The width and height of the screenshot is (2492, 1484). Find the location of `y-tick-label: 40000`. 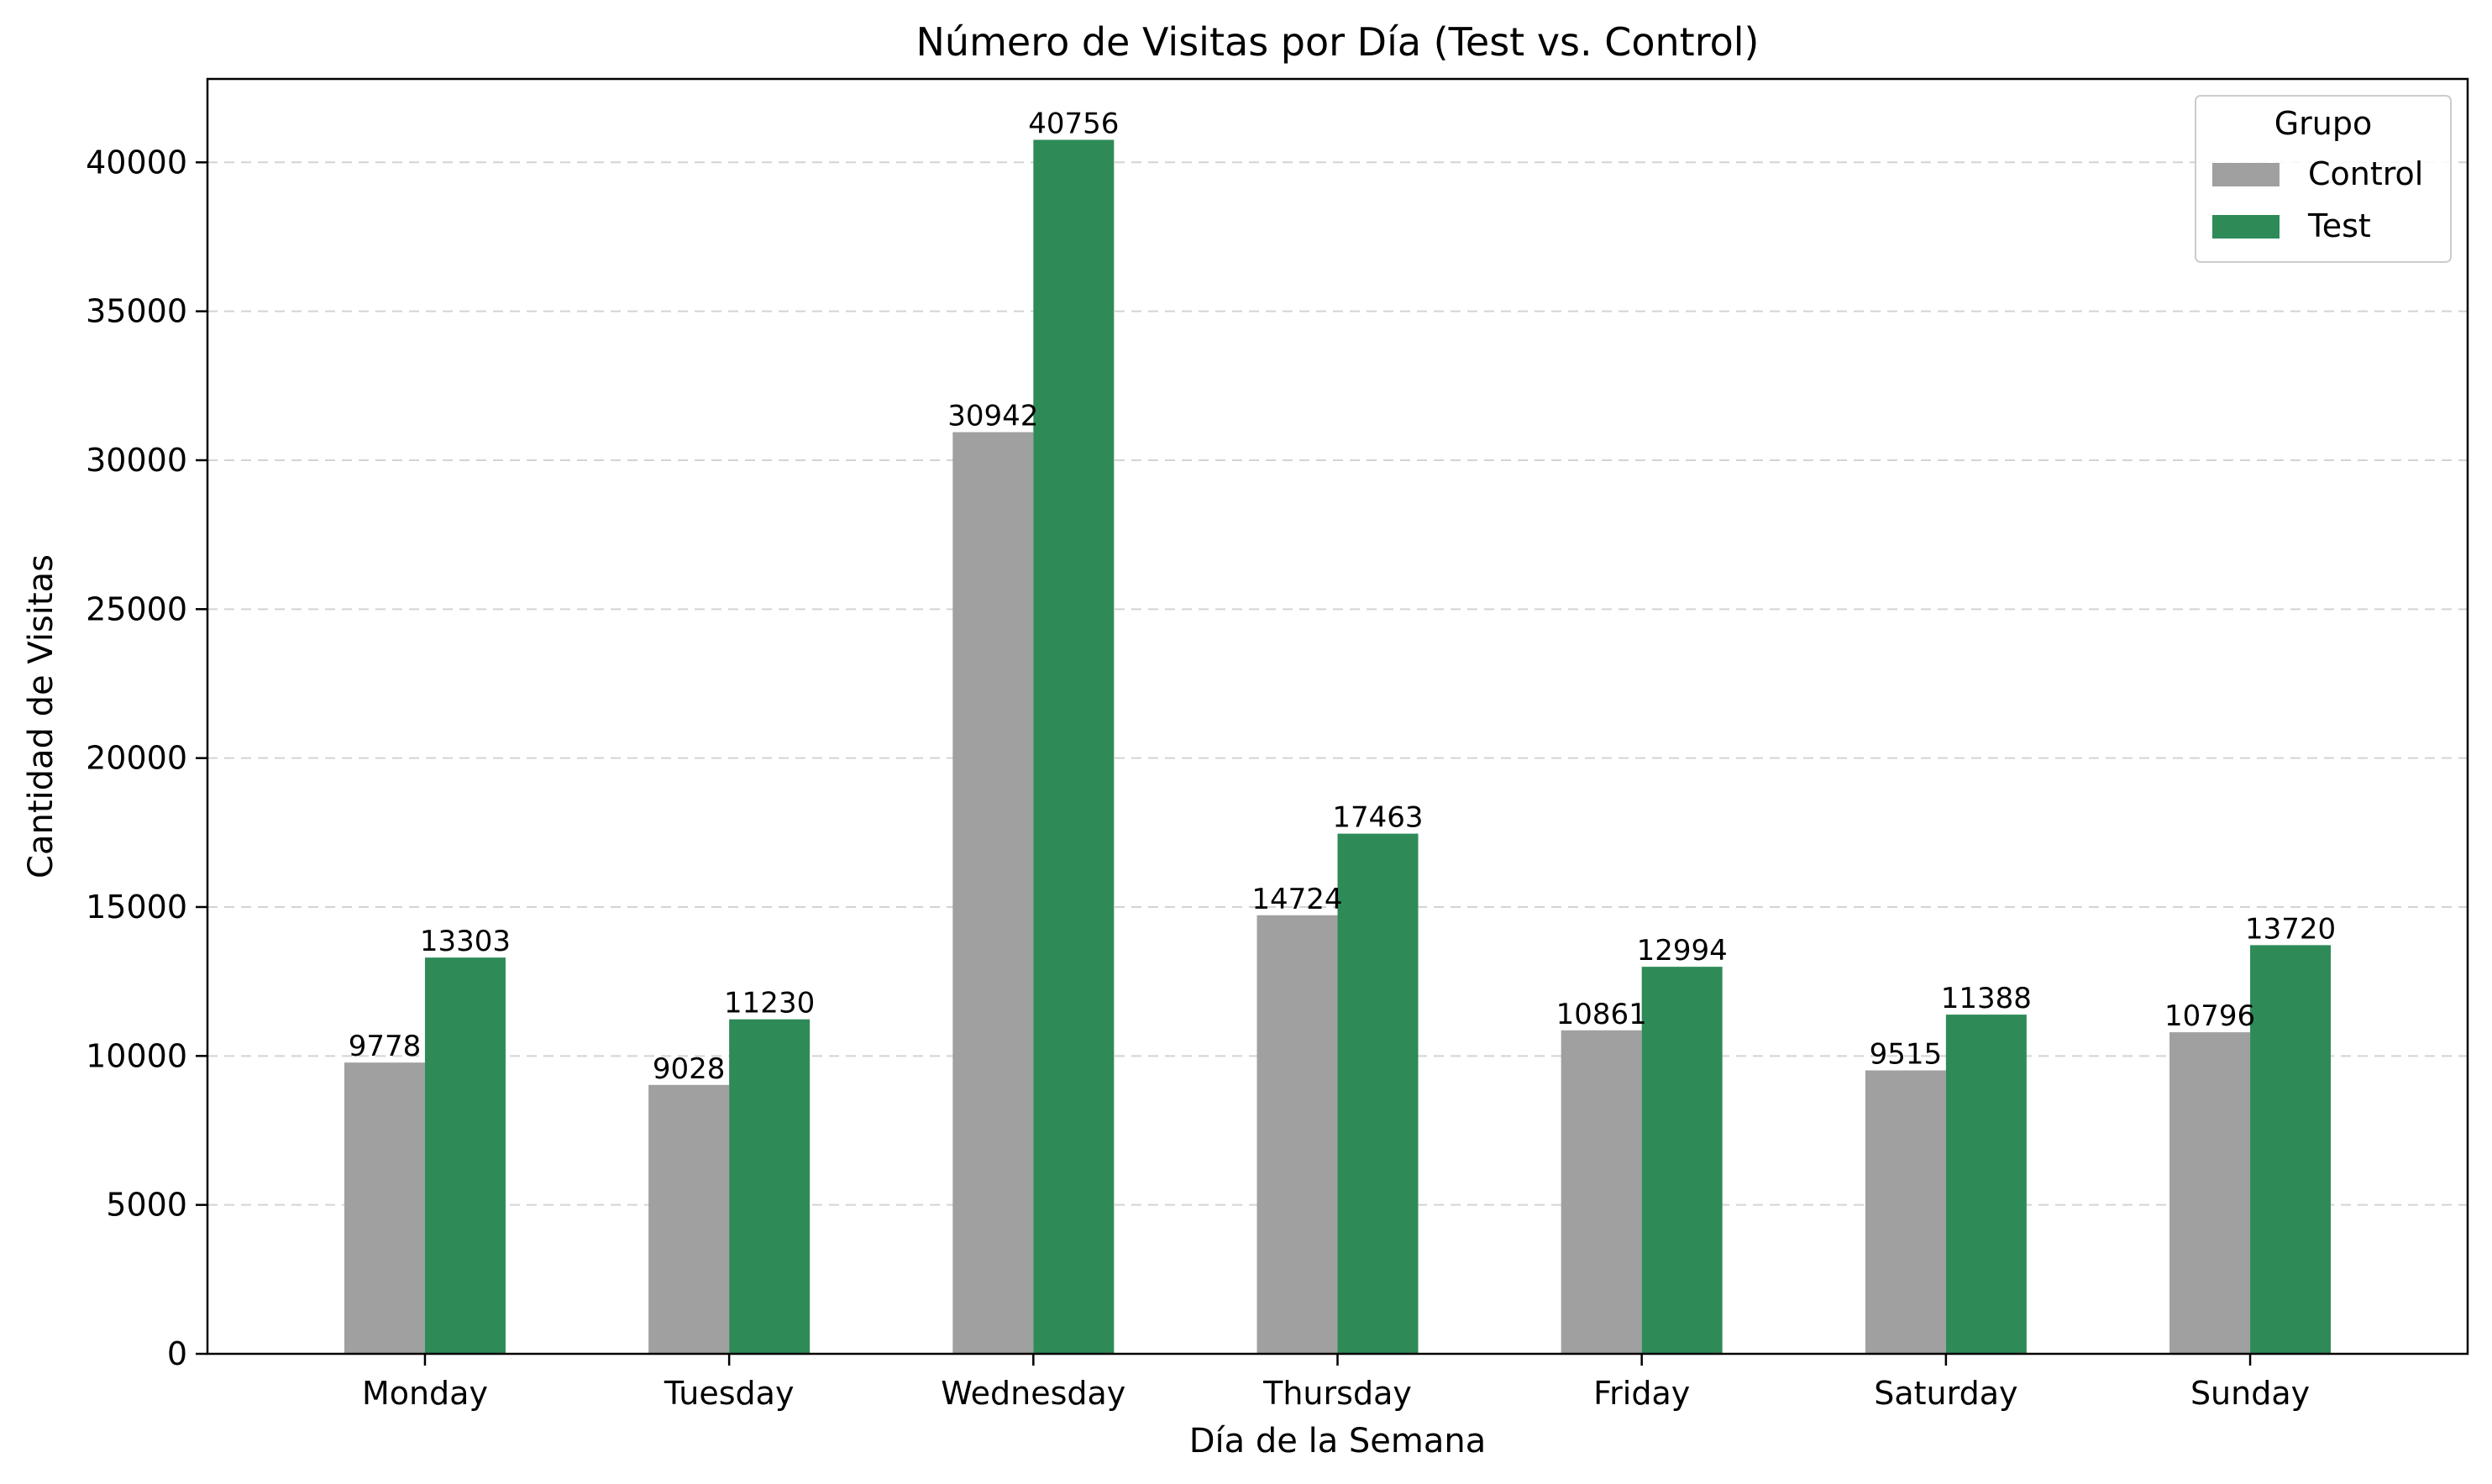

y-tick-label: 40000 is located at coordinates (136, 163).